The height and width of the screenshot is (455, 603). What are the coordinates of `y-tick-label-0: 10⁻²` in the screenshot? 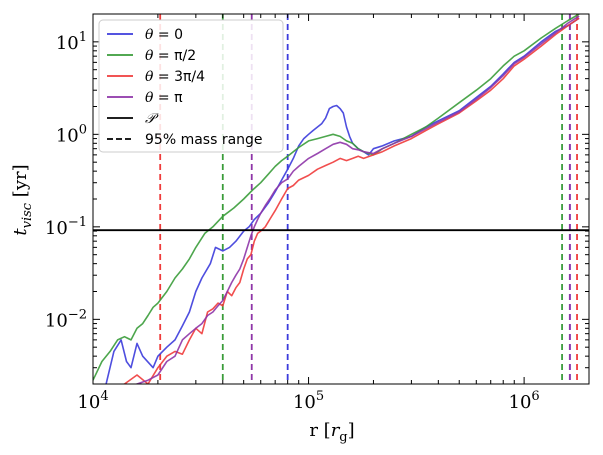 It's located at (66, 319).